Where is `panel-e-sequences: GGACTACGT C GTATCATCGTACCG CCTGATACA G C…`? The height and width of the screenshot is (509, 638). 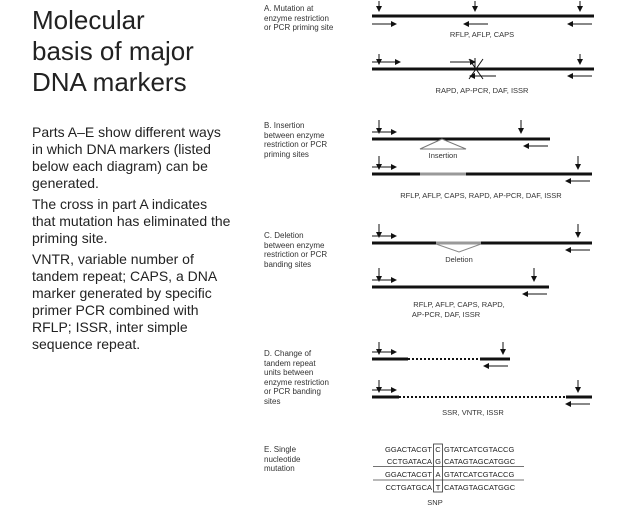 panel-e-sequences: GGACTACGT C GTATCATCGTACCG CCTGATACA G C… is located at coordinates (448, 475).